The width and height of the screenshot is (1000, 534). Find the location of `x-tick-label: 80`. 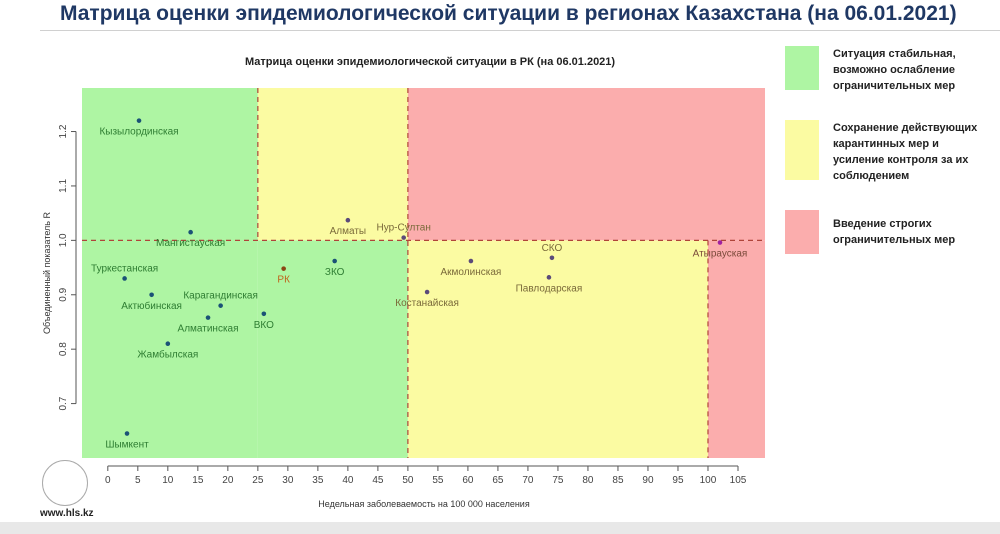

x-tick-label: 80 is located at coordinates (588, 480).